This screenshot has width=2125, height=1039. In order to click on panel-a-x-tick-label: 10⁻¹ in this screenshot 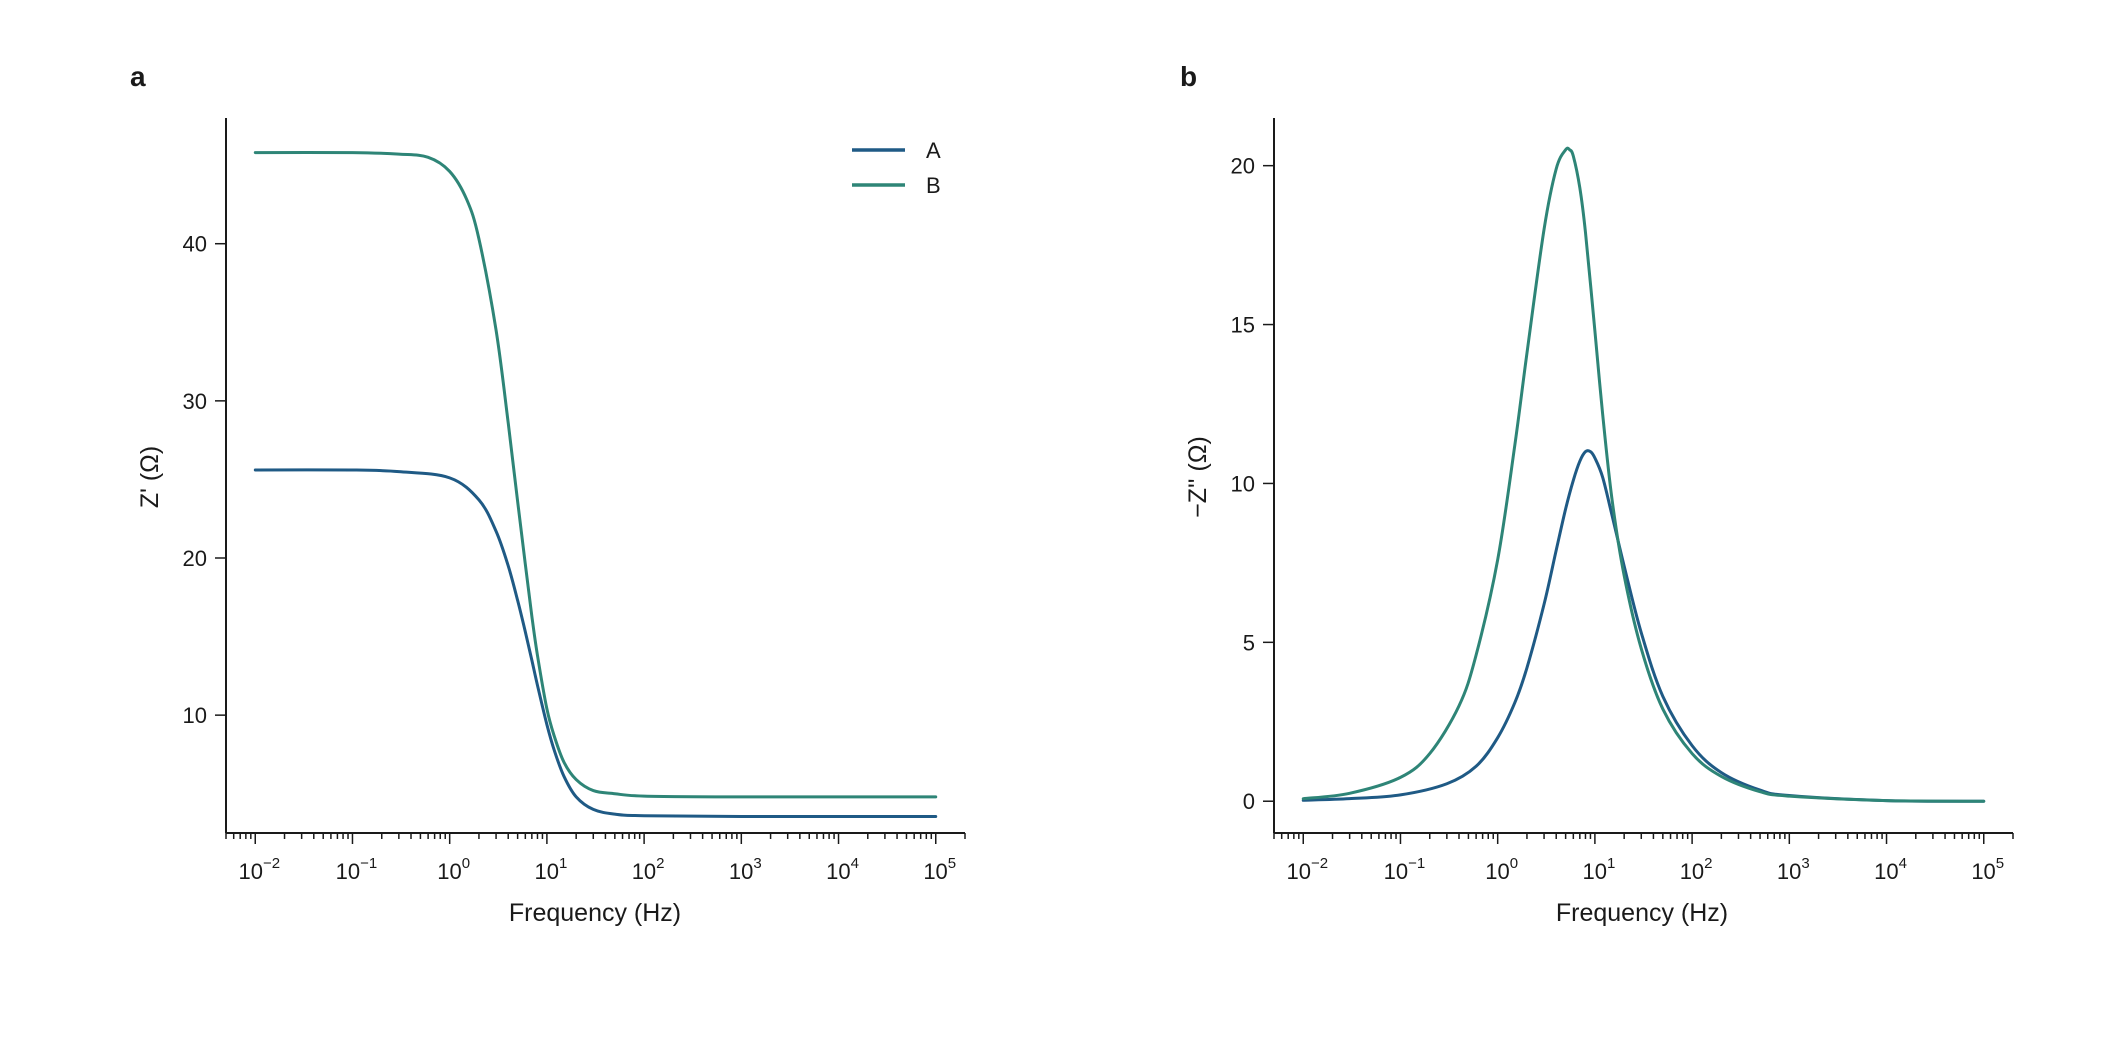, I will do `click(357, 869)`.